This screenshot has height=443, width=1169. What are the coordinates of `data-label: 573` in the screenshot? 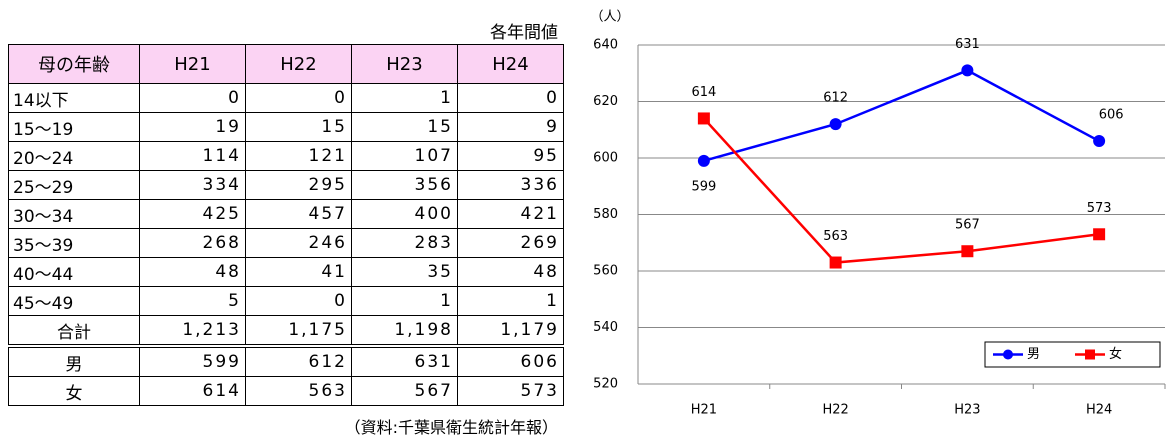 It's located at (1099, 208).